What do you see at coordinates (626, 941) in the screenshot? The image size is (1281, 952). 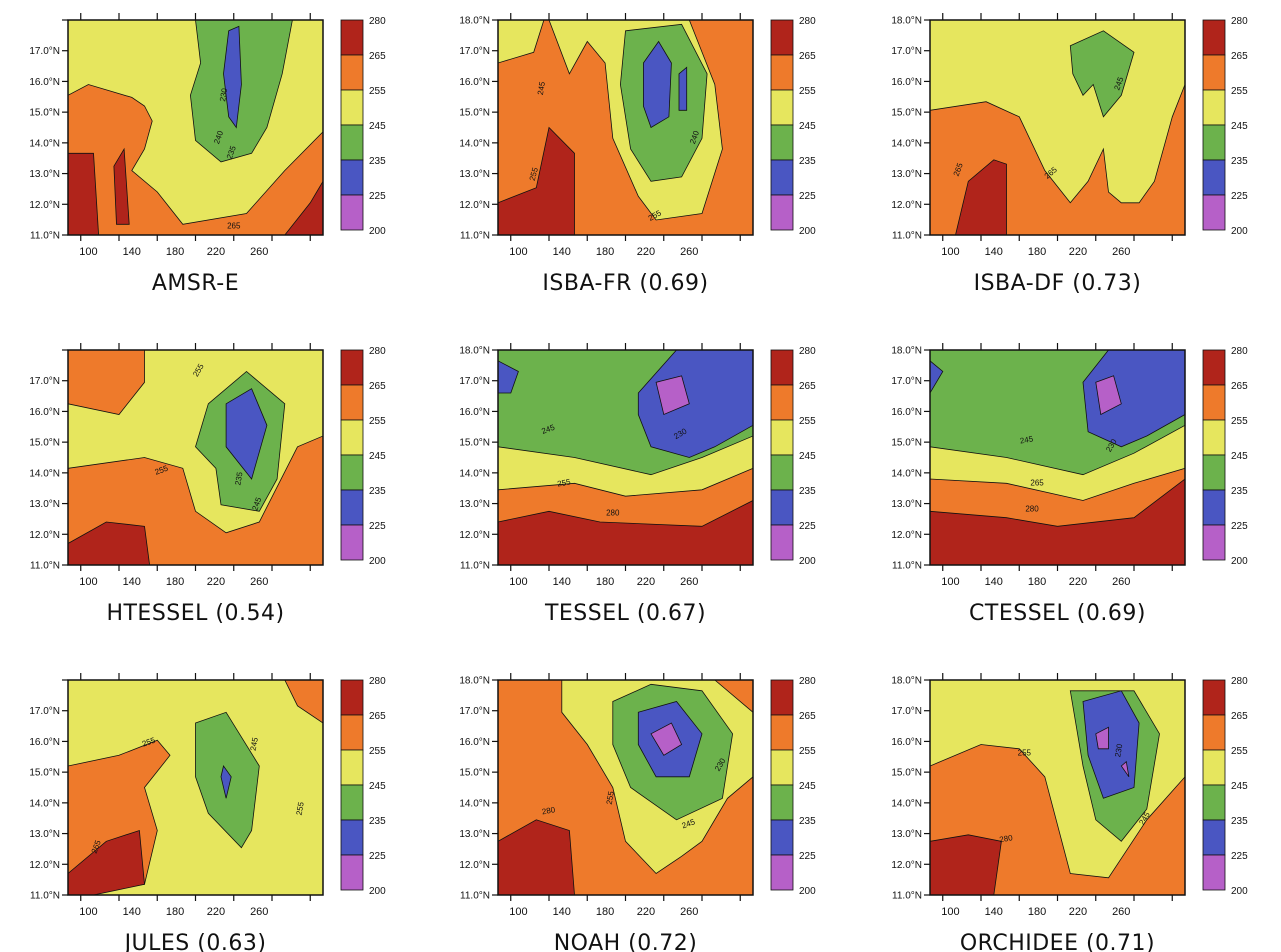 I see `panel-title: NOAH (0.72)` at bounding box center [626, 941].